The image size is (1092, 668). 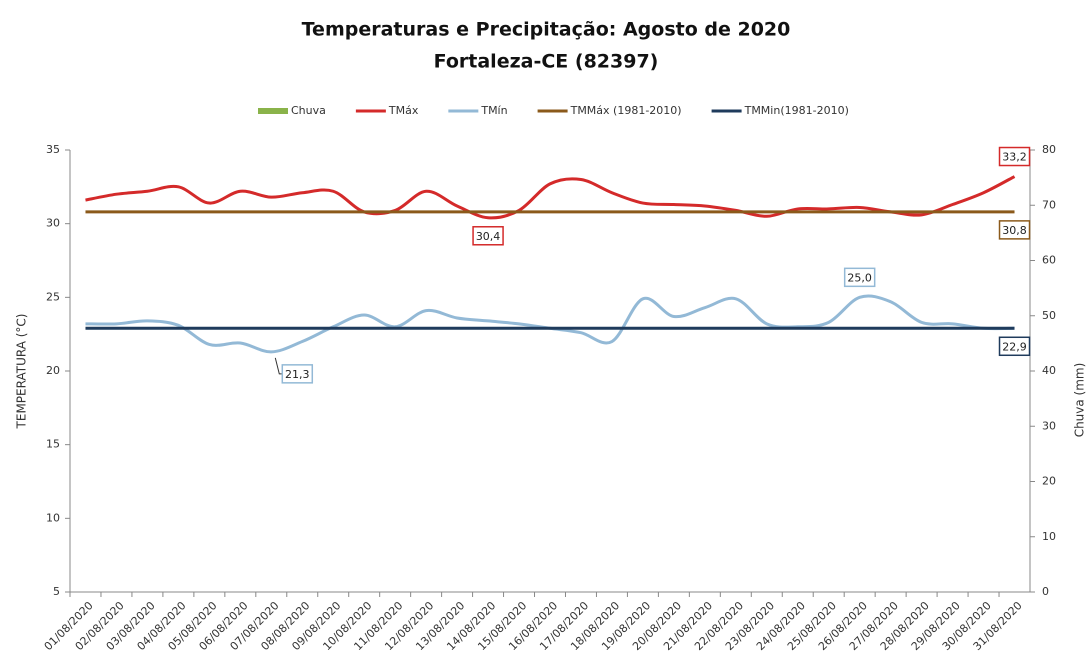 What do you see at coordinates (53, 296) in the screenshot?
I see `y-tick-label: 25` at bounding box center [53, 296].